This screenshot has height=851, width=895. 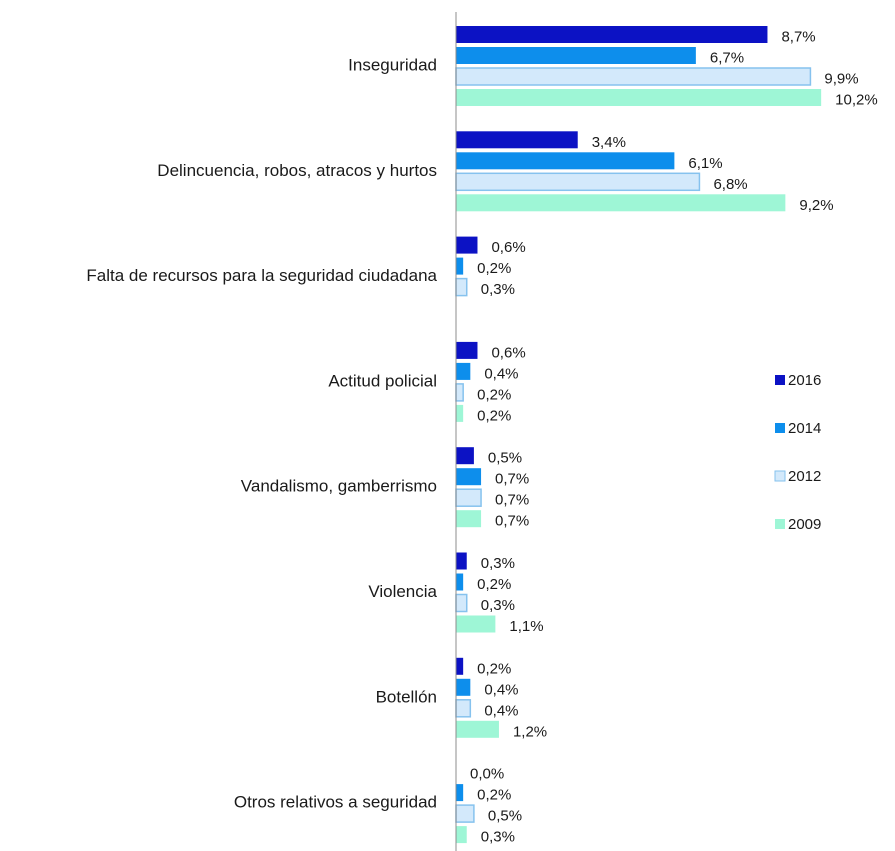 I want to click on value-label: 1,1%, so click(x=526, y=626).